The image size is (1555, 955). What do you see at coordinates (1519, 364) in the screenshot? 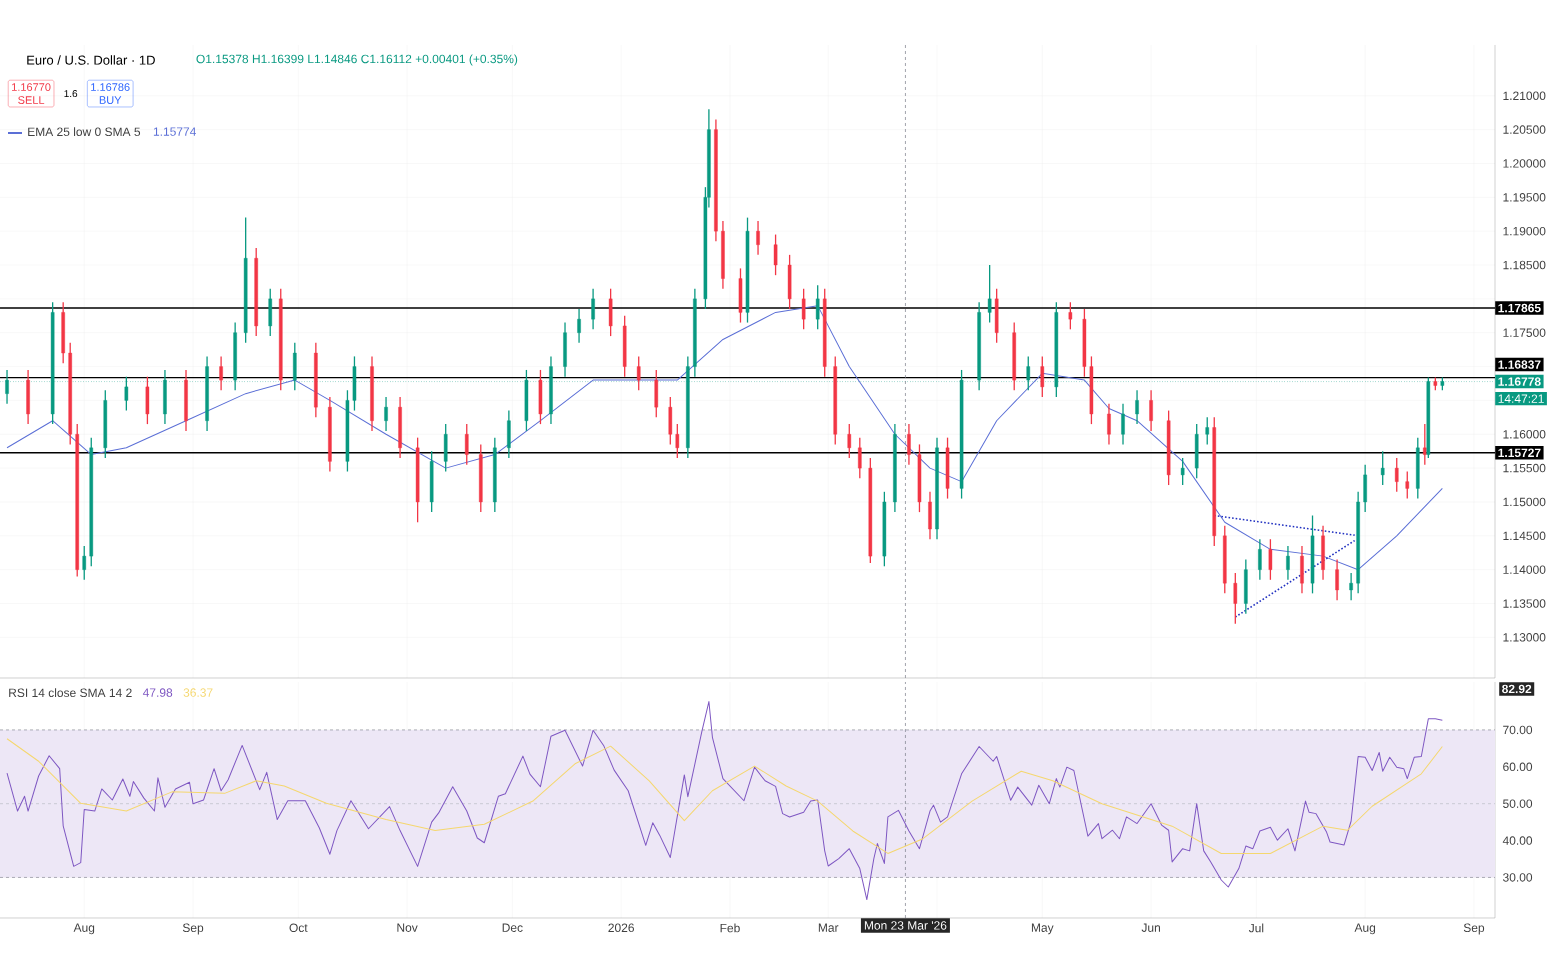
I see `ref-line-label: 1.16837` at bounding box center [1519, 364].